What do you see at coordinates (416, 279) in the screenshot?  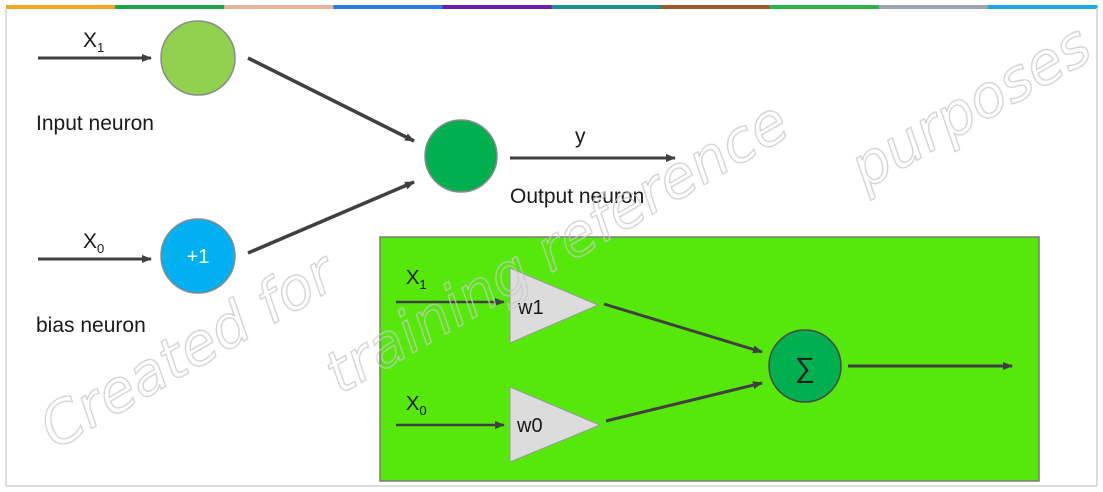 I see `panel-x1-label: X1` at bounding box center [416, 279].